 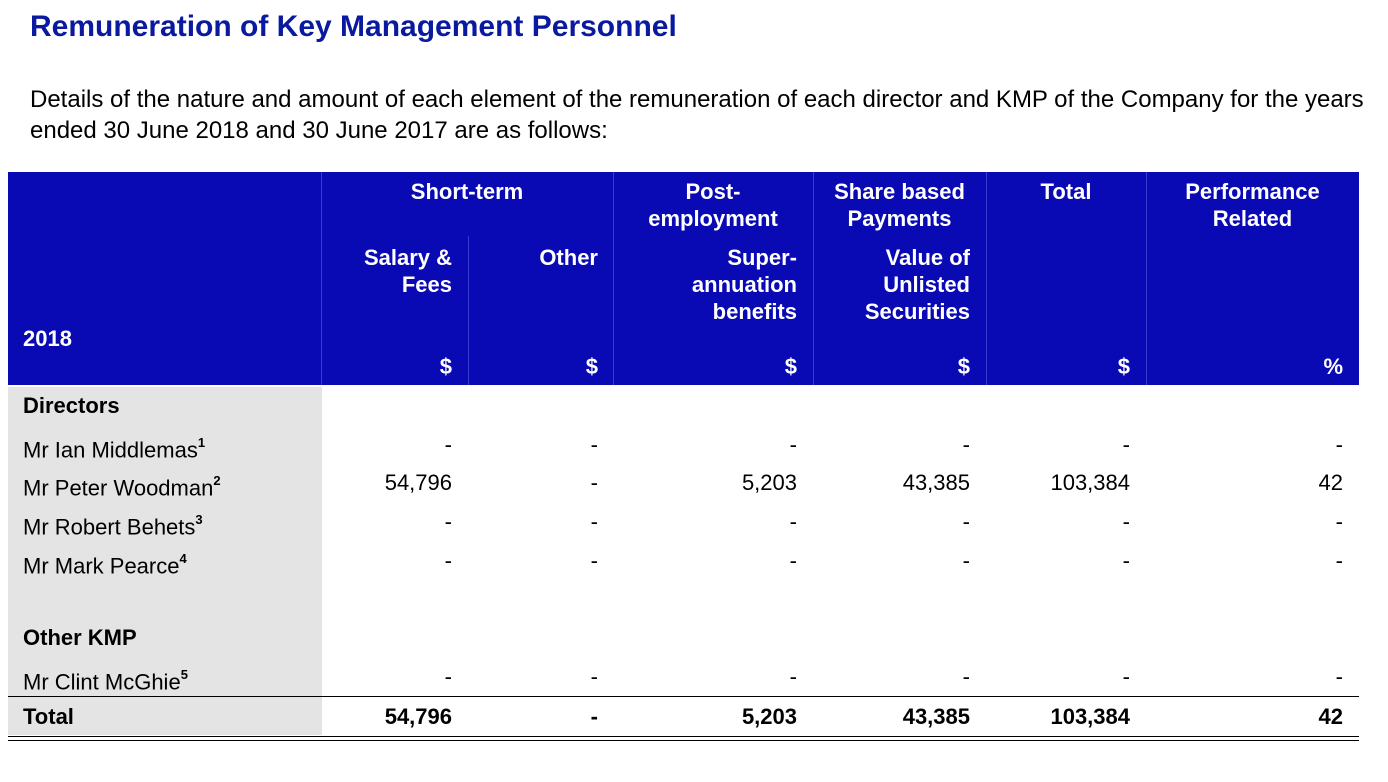 What do you see at coordinates (1252, 205) in the screenshot?
I see `header-performance: Performance Related` at bounding box center [1252, 205].